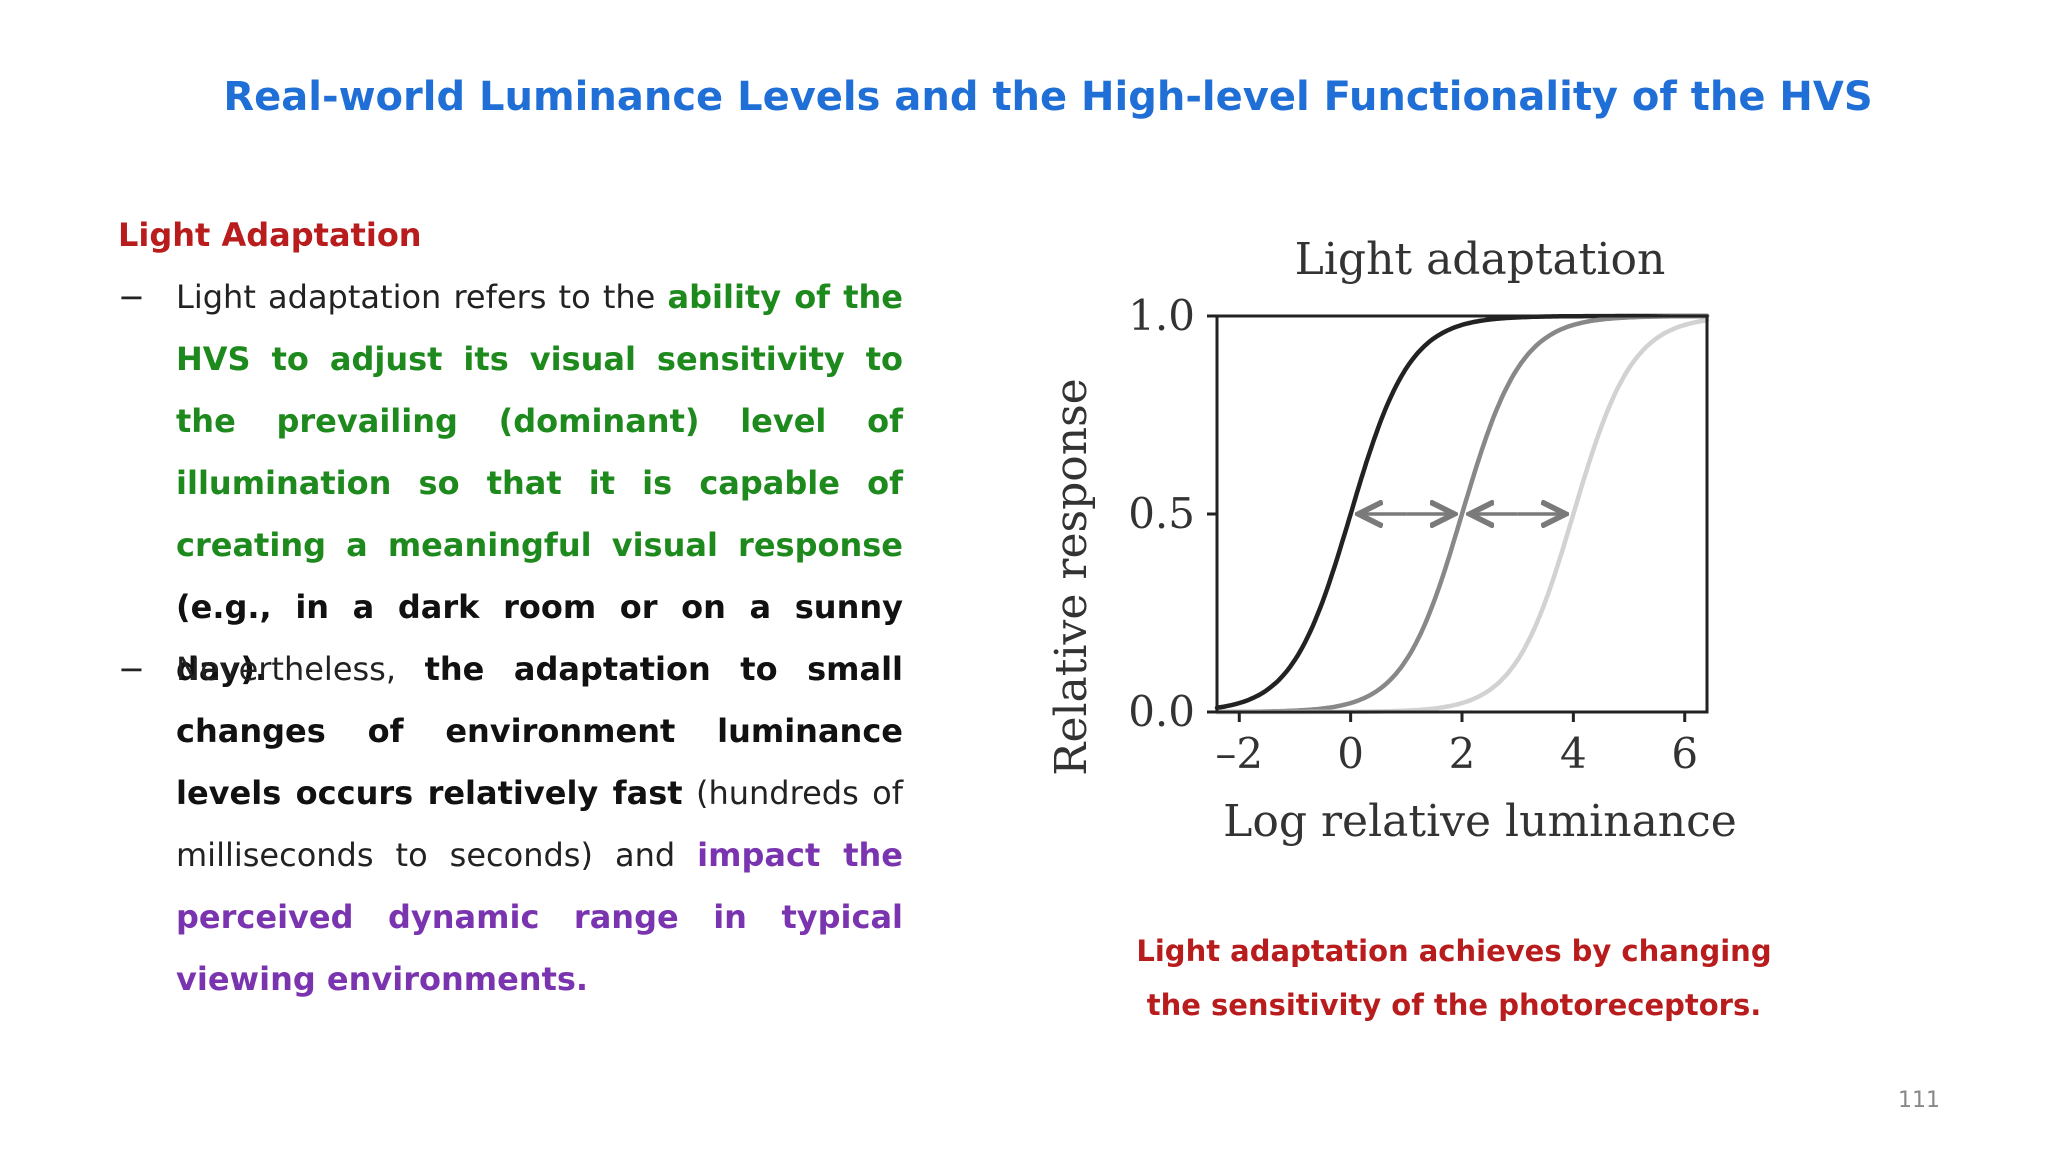  What do you see at coordinates (1071, 576) in the screenshot?
I see `y-axis-label: Relative response` at bounding box center [1071, 576].